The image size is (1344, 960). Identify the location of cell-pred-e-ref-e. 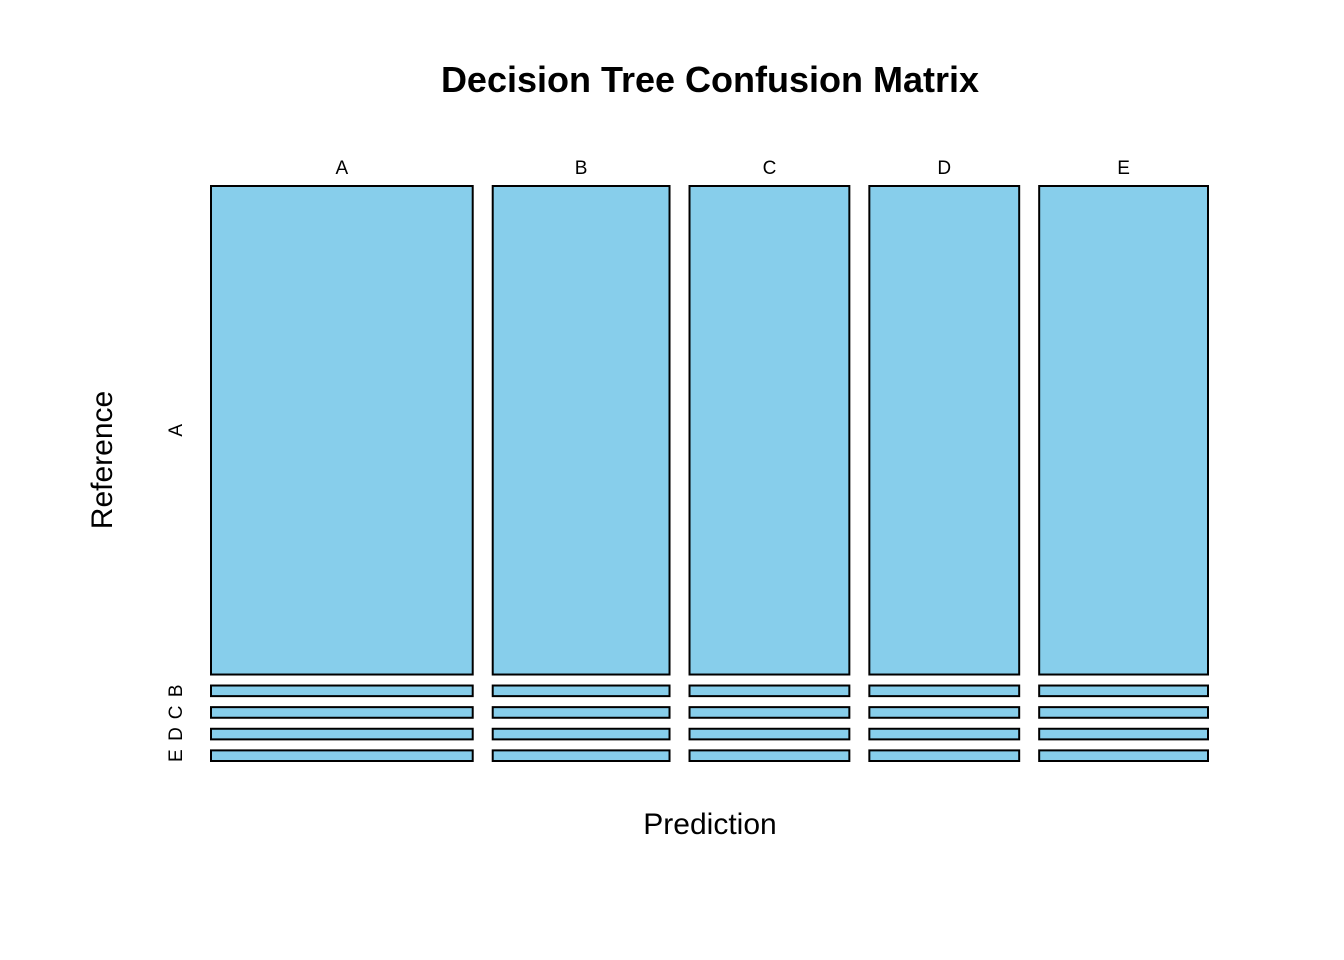
(1123, 756).